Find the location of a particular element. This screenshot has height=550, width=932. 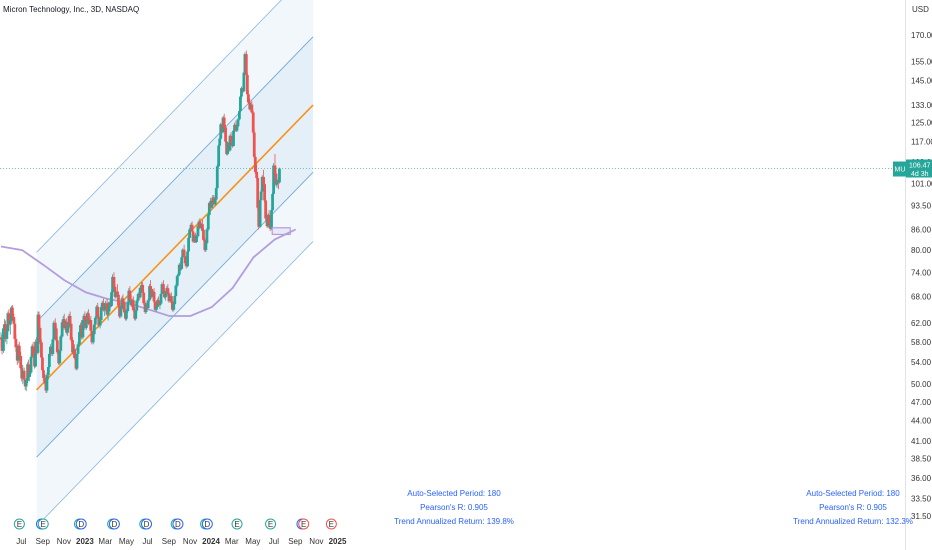

price-tick-label: 50.00 is located at coordinates (921, 384).